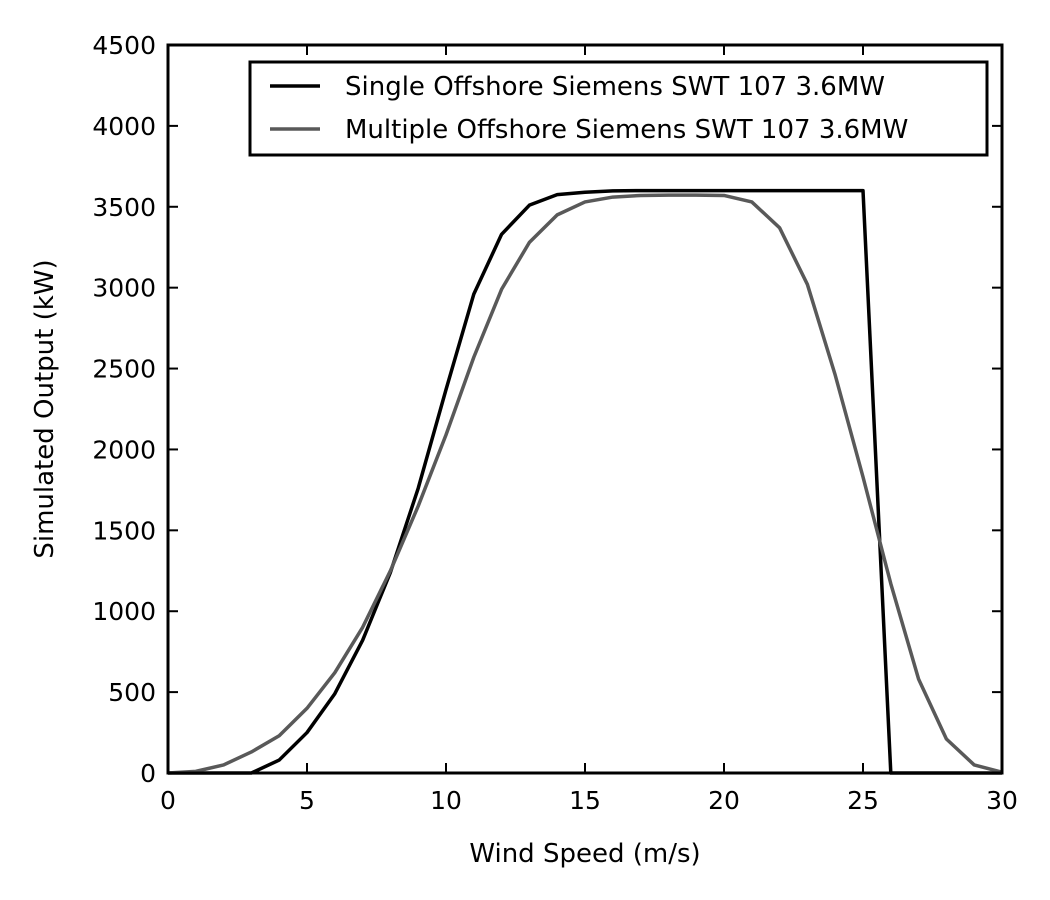 The height and width of the screenshot is (900, 1050). I want to click on y-tick-label: 4000, so click(124, 126).